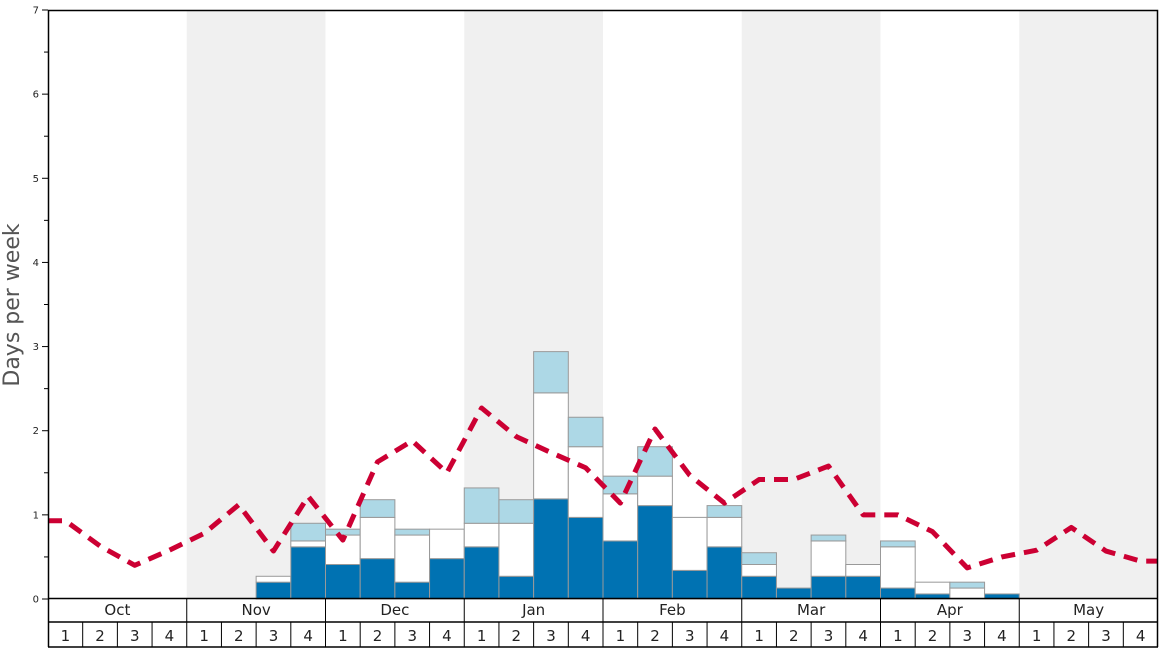  Describe the element at coordinates (811, 610) in the screenshot. I see `month-label: Mar` at that location.